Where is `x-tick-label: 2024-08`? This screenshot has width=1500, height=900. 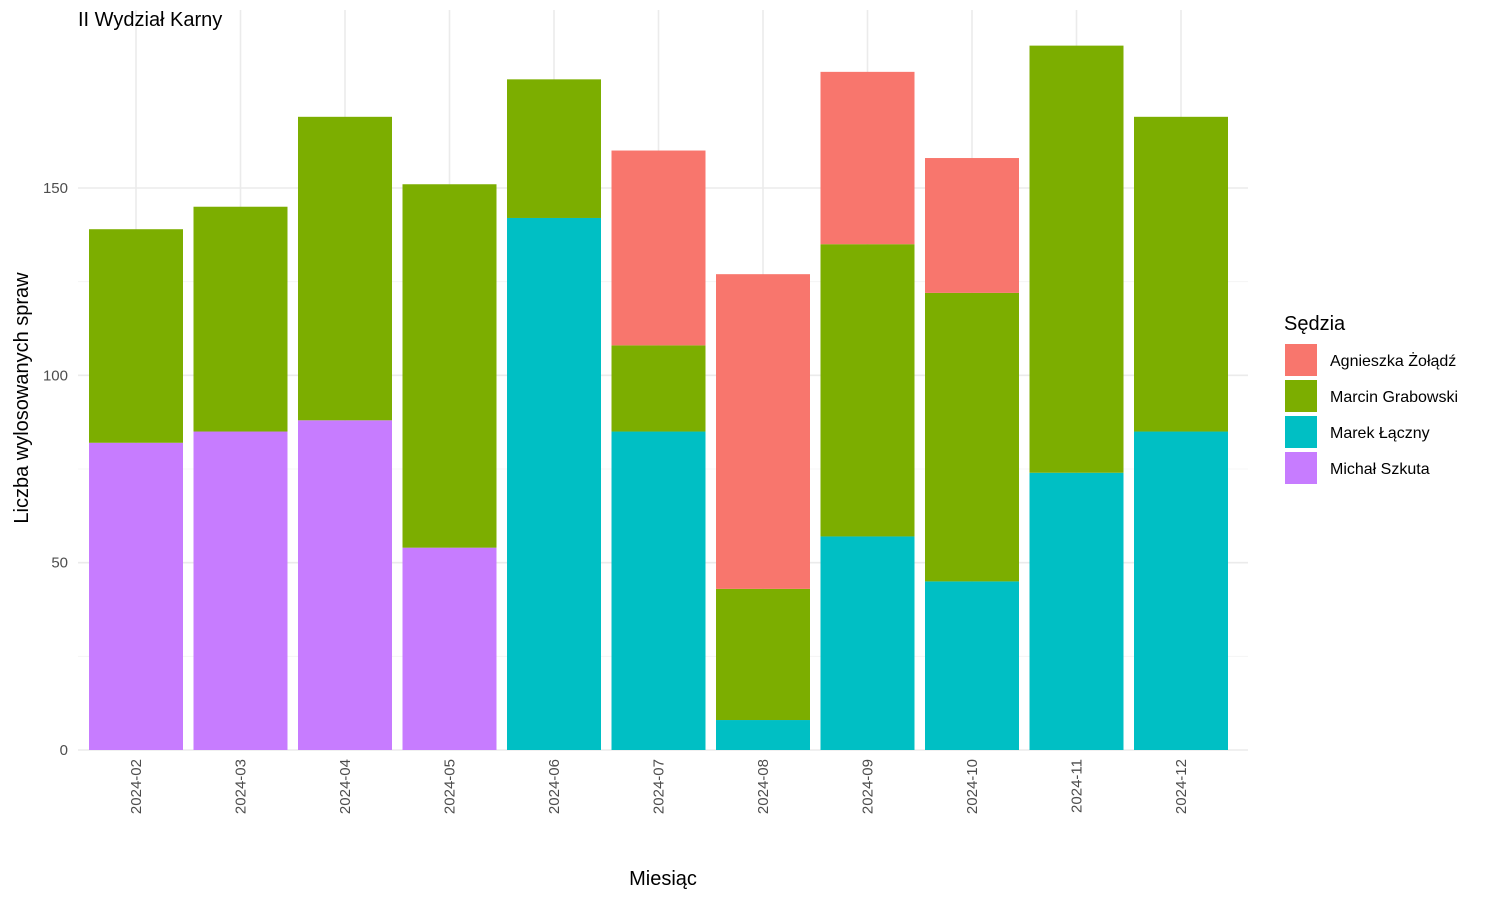 x-tick-label: 2024-08 is located at coordinates (763, 786).